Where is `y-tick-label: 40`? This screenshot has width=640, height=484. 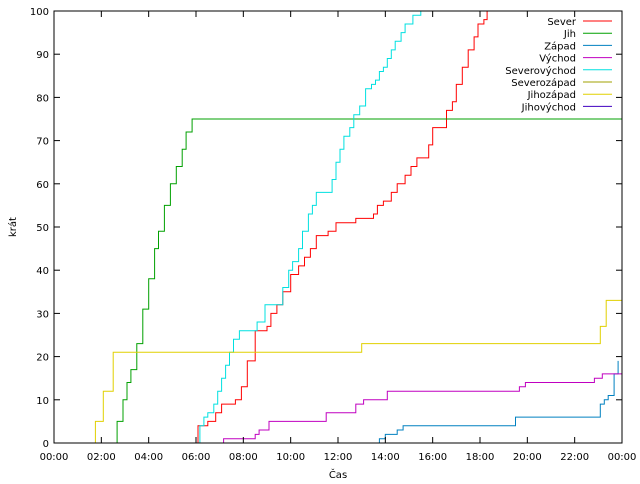 y-tick-label: 40 is located at coordinates (42, 271).